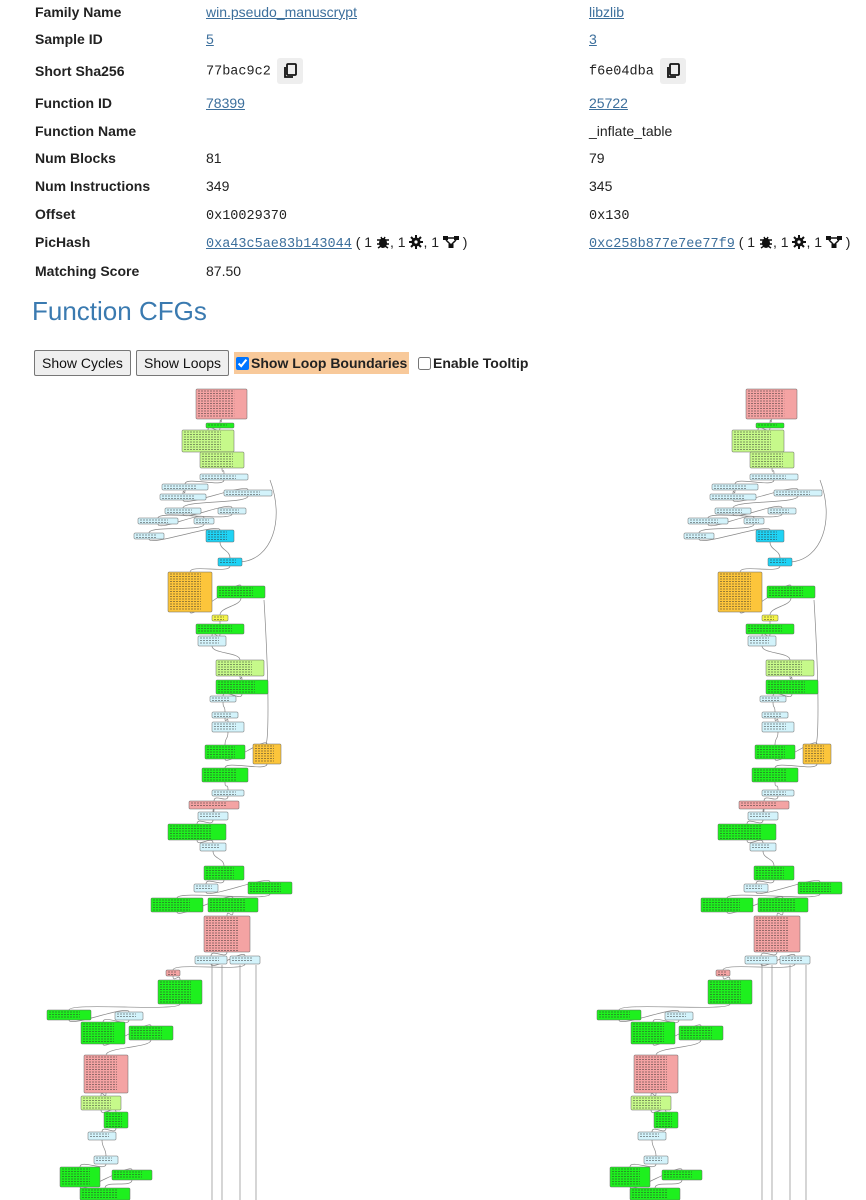  Describe the element at coordinates (214, 158) in the screenshot. I see `text-value: 81` at that location.